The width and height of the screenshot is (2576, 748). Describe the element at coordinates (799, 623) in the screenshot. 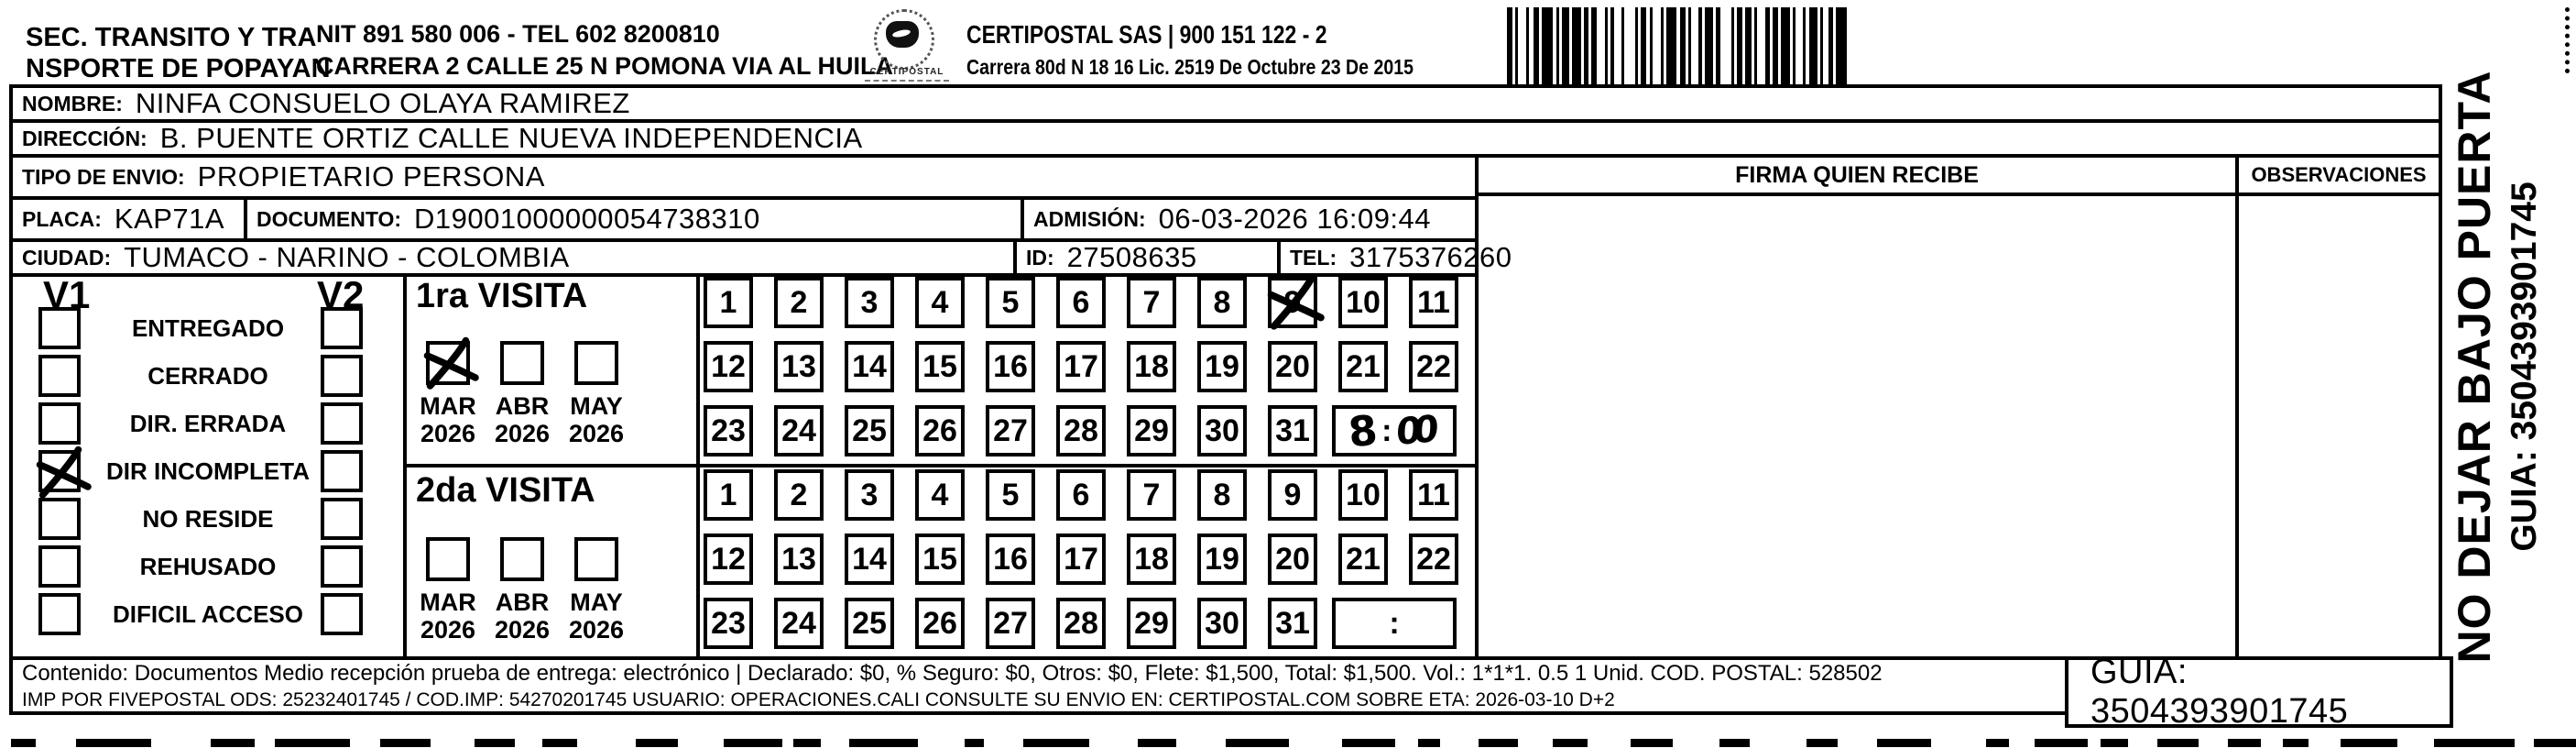

I see `second-visit-day-24: 24` at that location.